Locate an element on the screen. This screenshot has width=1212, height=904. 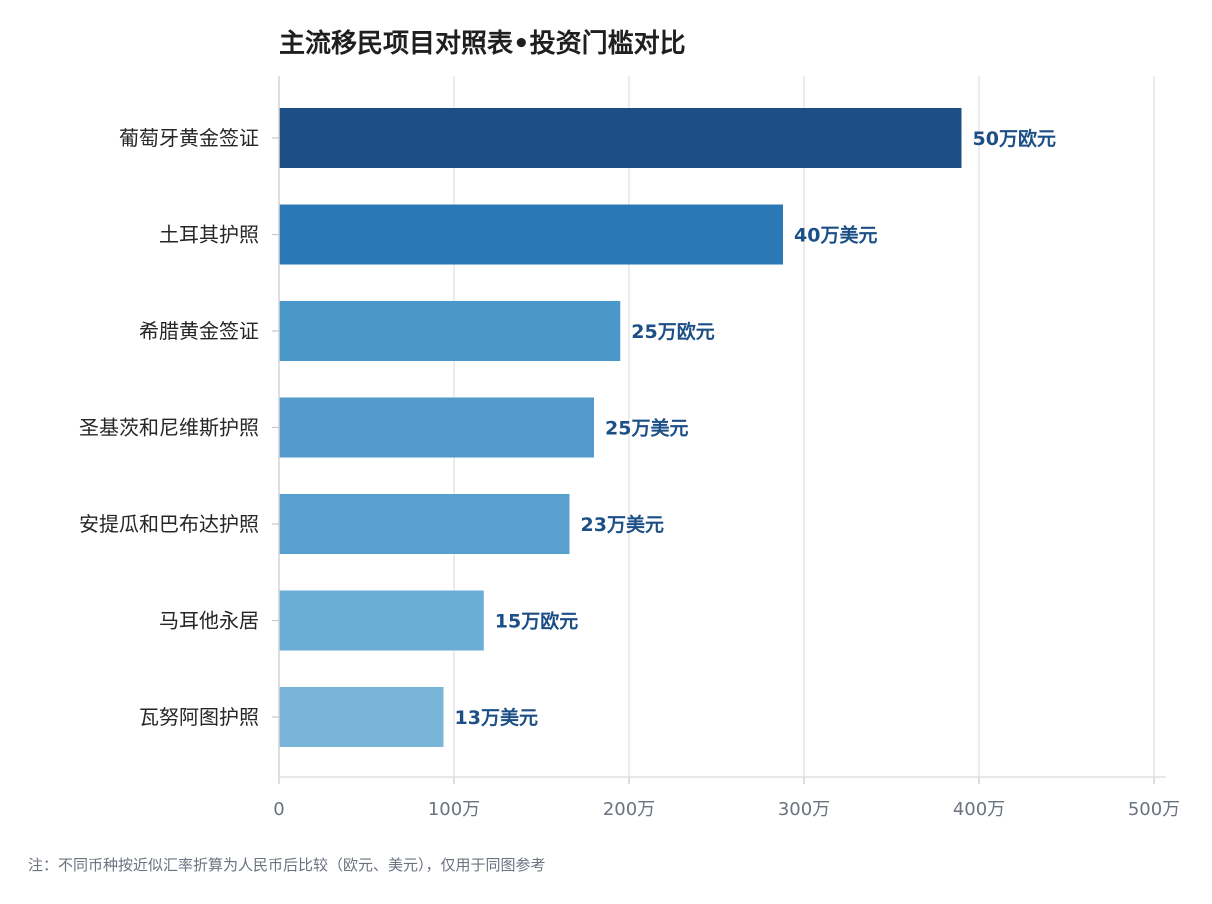
category-label: 土耳其护照 is located at coordinates (209, 235).